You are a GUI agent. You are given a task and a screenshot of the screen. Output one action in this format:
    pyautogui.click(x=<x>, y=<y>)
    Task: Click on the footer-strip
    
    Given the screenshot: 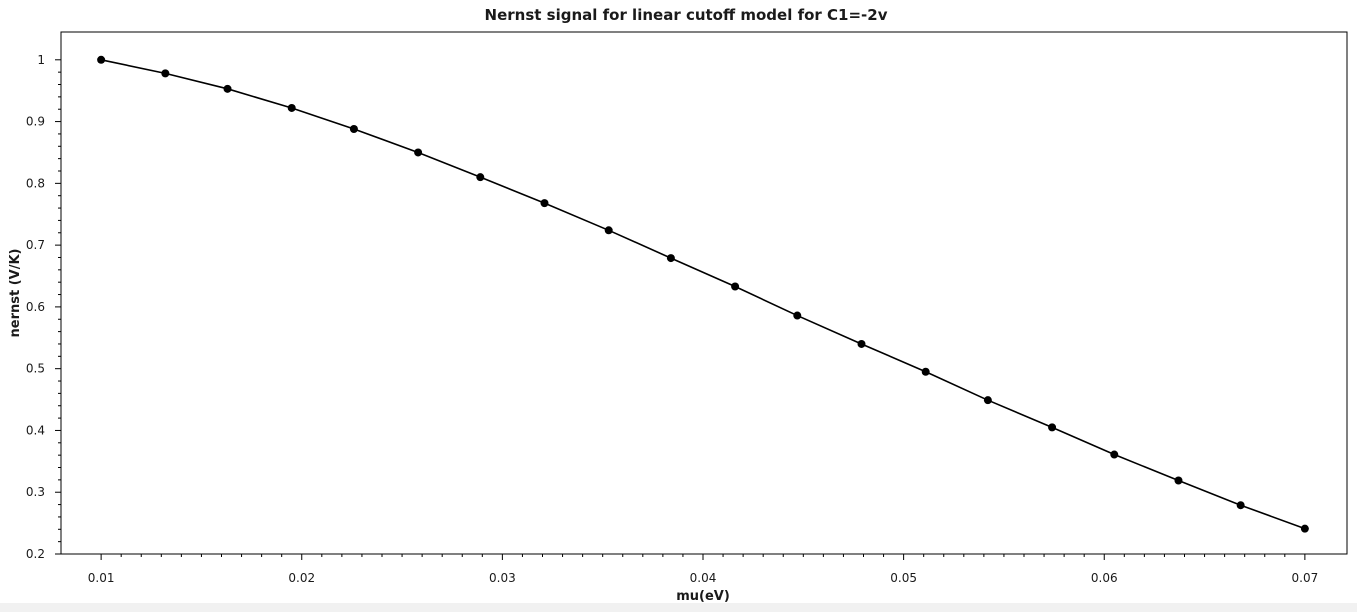 What is the action you would take?
    pyautogui.click(x=678, y=607)
    